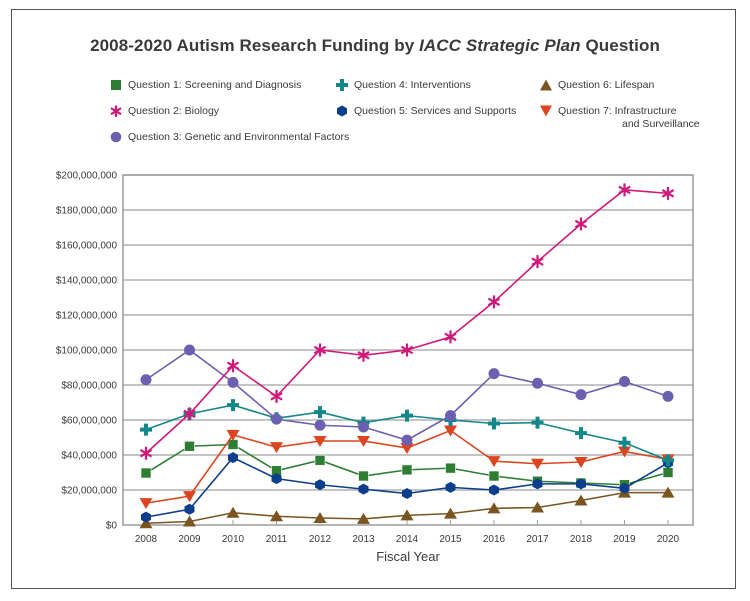 The height and width of the screenshot is (601, 750). I want to click on x-tick-label: 2018, so click(581, 539).